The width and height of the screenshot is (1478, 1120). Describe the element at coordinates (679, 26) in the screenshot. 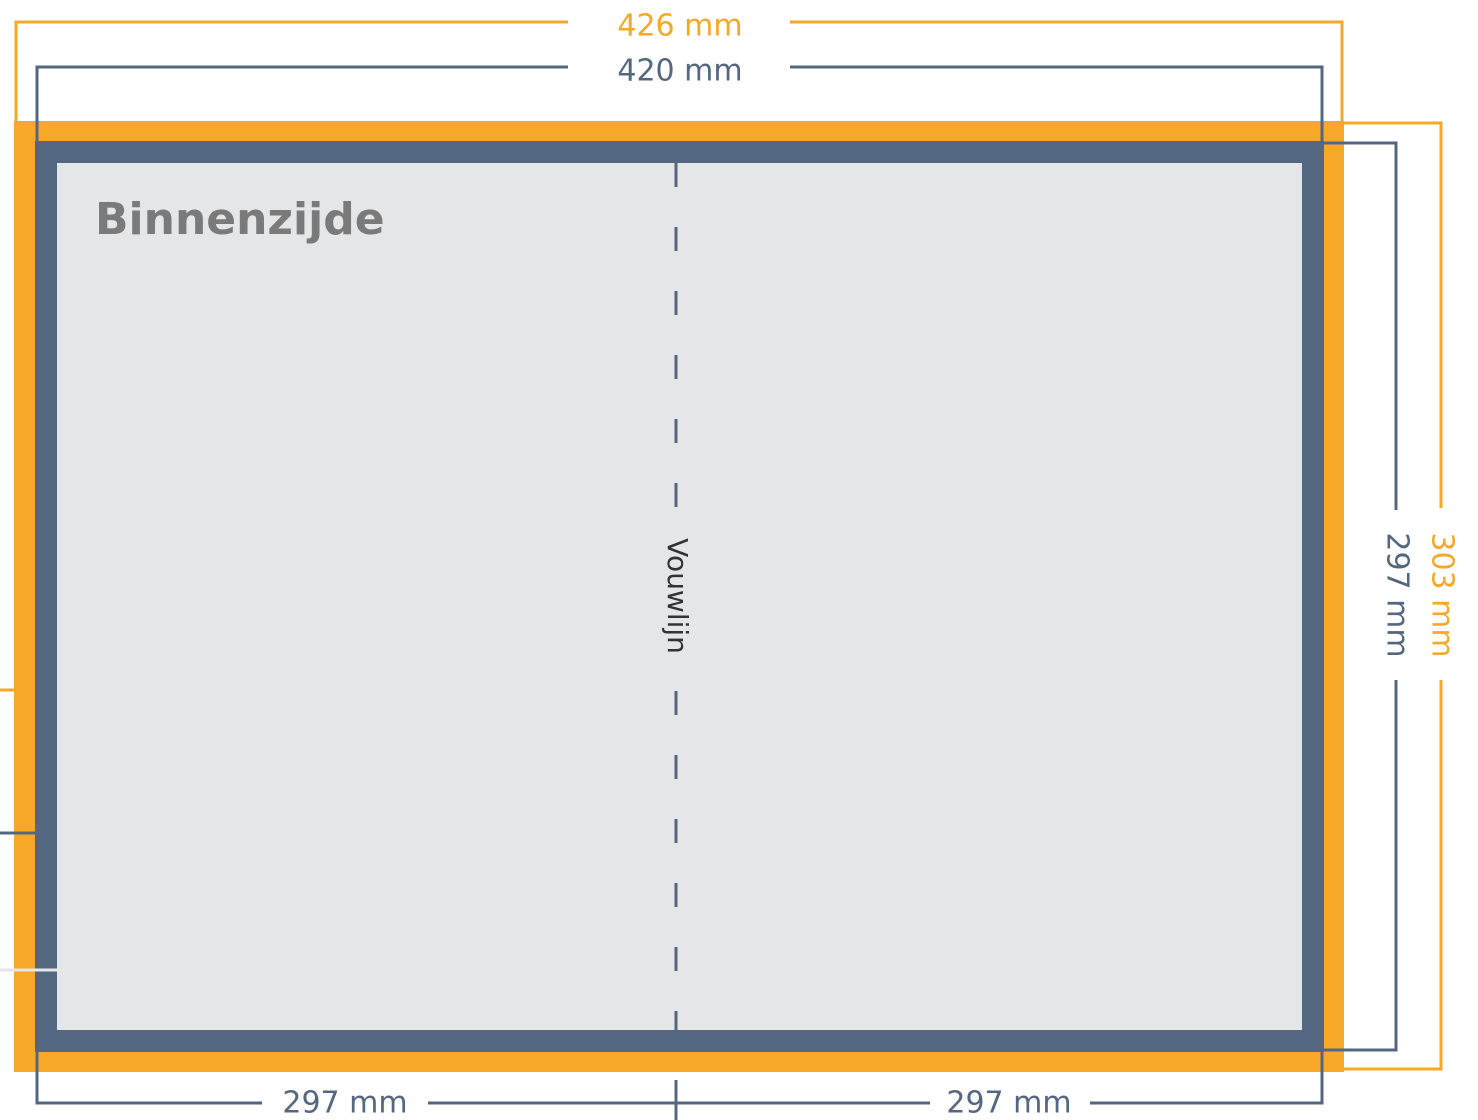

I see `dimension-label: 426 mm` at that location.